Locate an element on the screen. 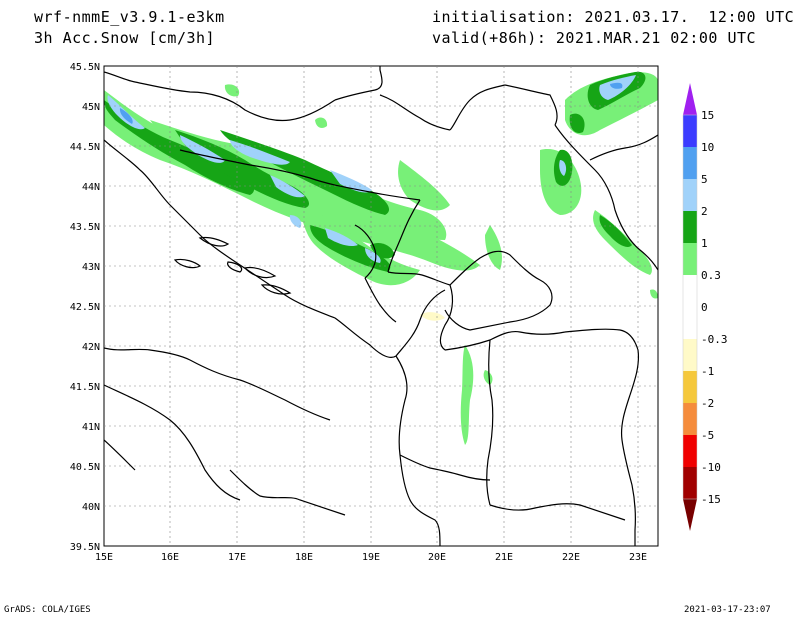 The image size is (800, 618). lat-label: 42N is located at coordinates (91, 347).